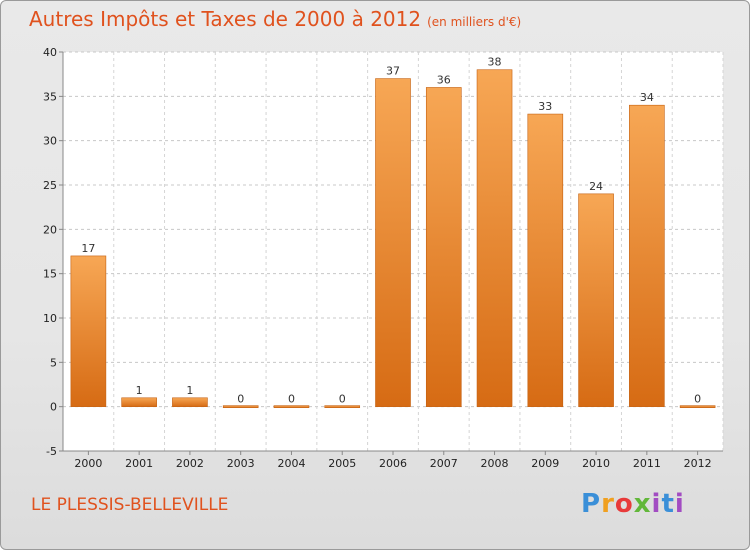 The image size is (750, 550). I want to click on value-label-2012: 0, so click(697, 399).